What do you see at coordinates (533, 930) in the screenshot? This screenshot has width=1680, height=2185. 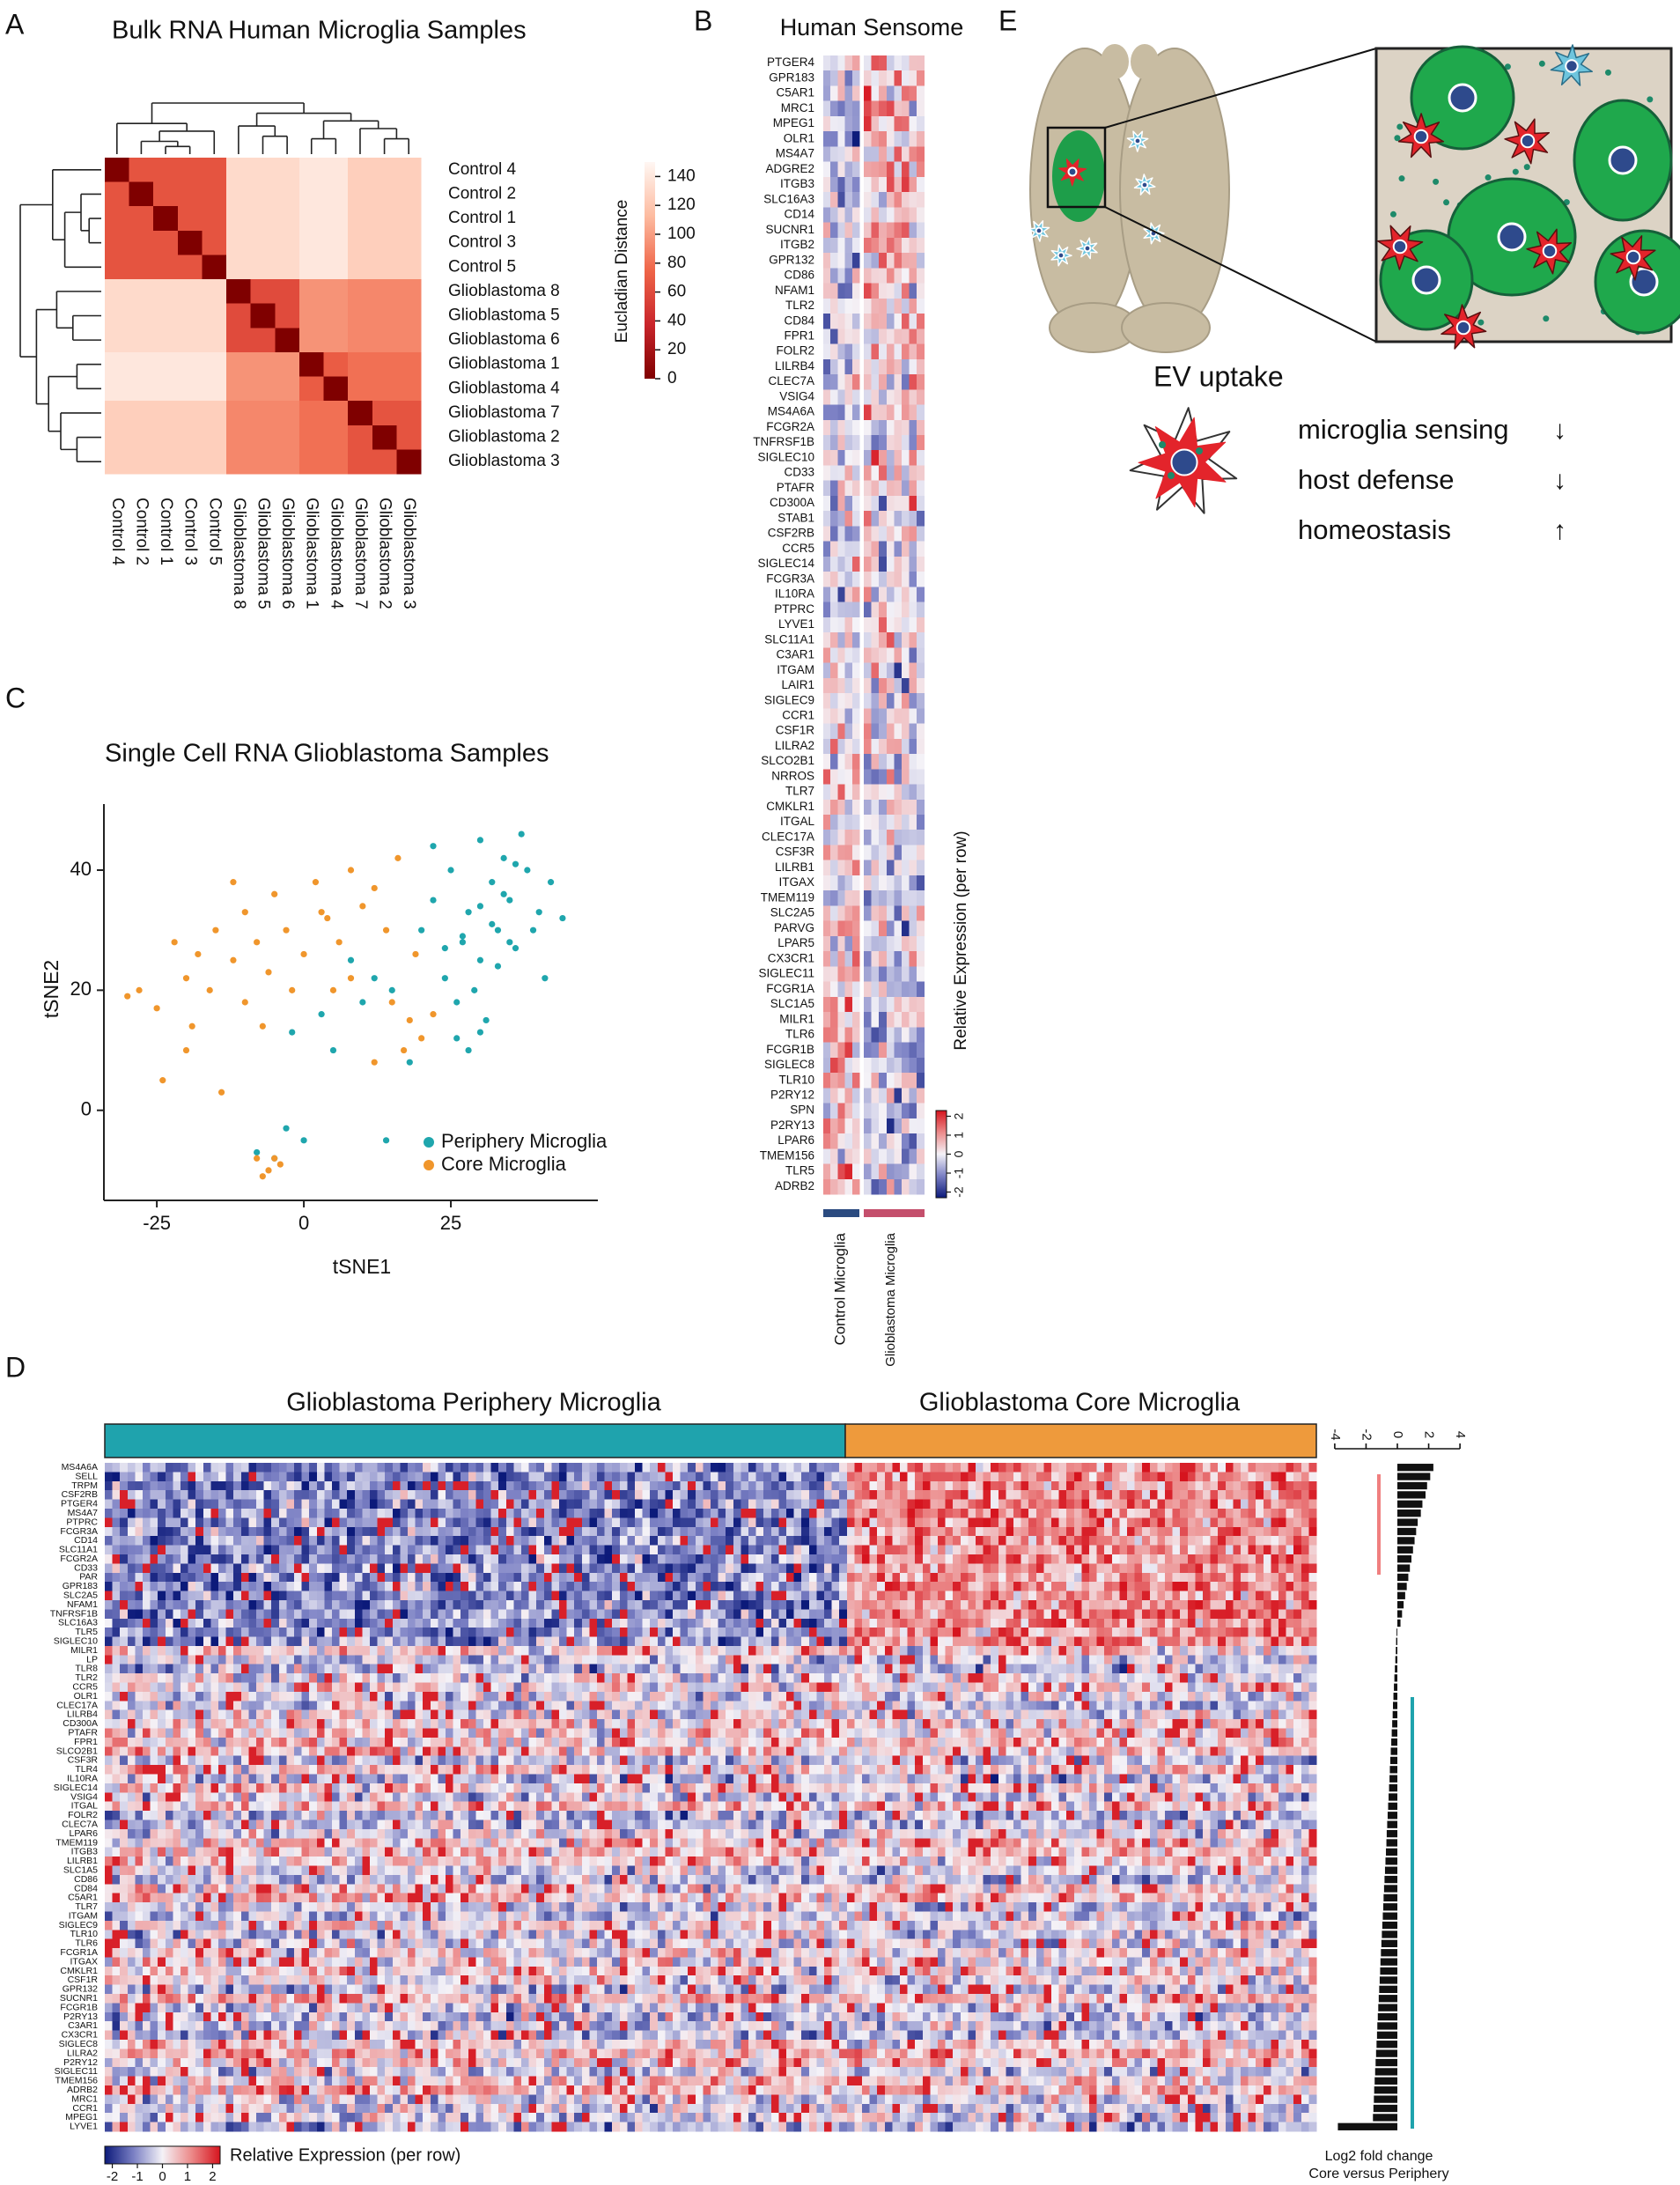 I see `point` at bounding box center [533, 930].